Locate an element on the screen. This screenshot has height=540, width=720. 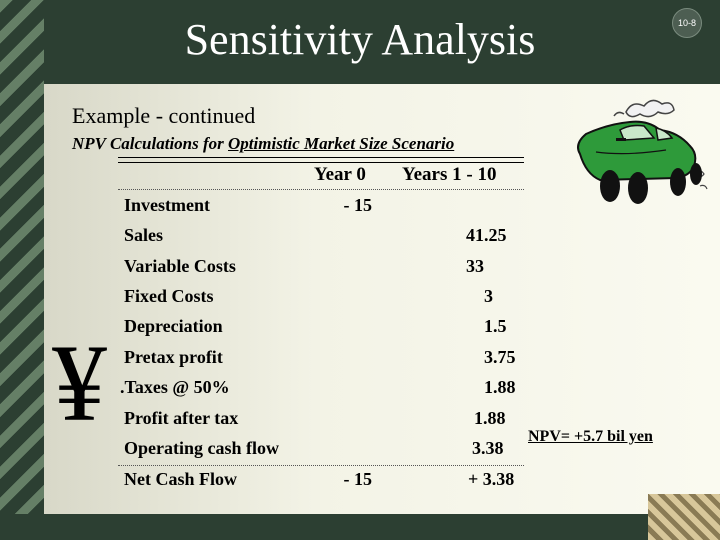
row-value-years: 41.25 is located at coordinates (486, 235).